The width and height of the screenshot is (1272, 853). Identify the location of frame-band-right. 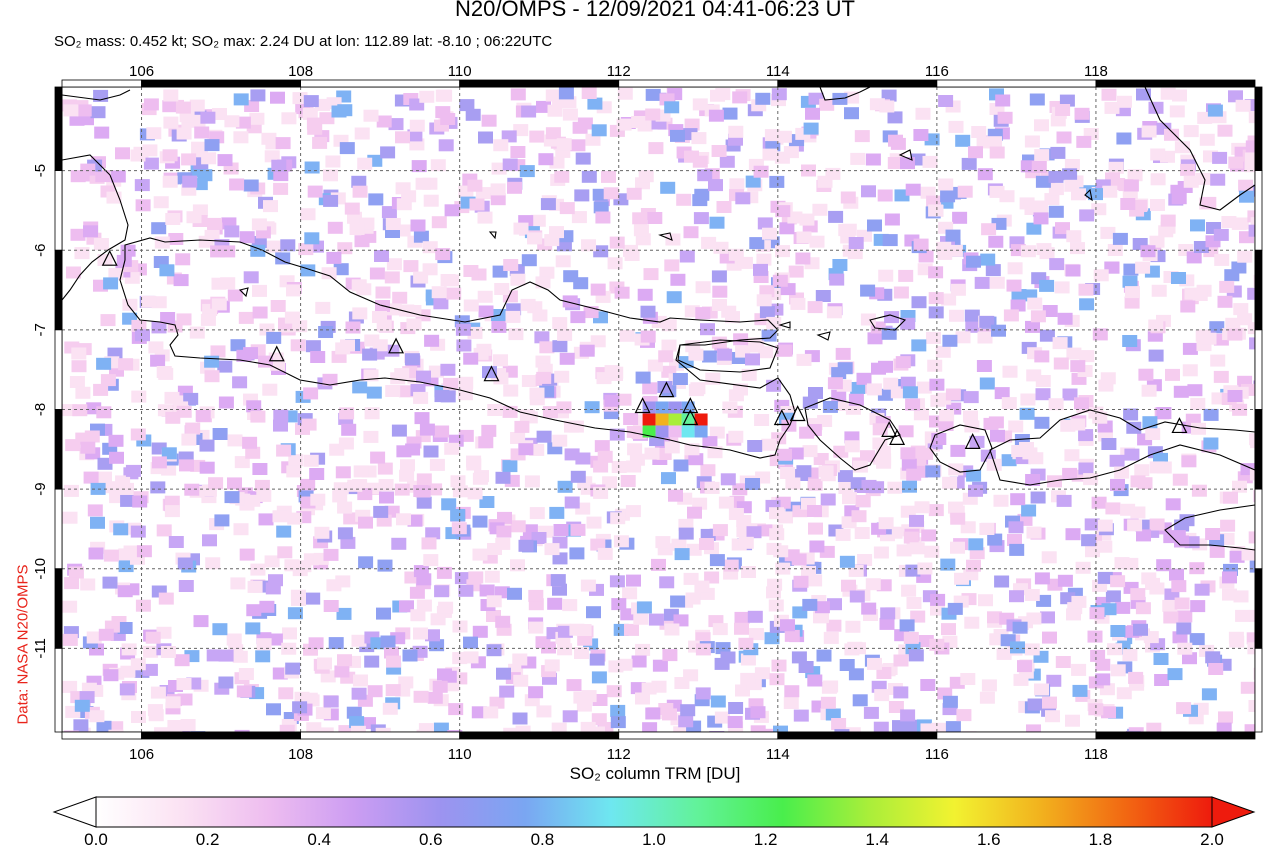
(1258, 529).